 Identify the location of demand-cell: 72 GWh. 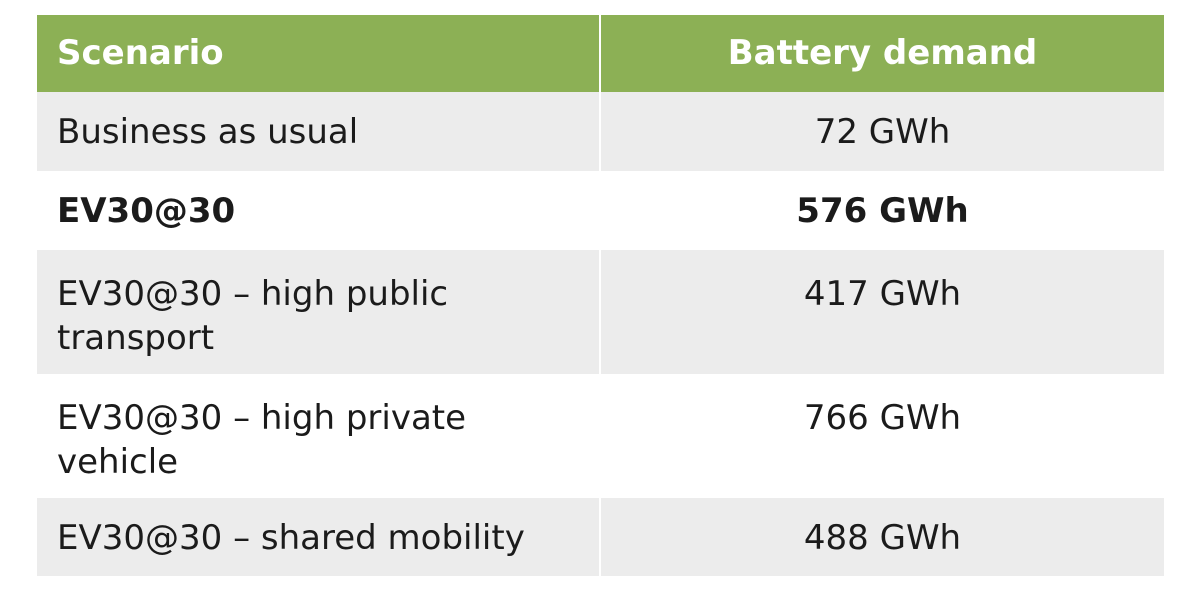
(882, 131).